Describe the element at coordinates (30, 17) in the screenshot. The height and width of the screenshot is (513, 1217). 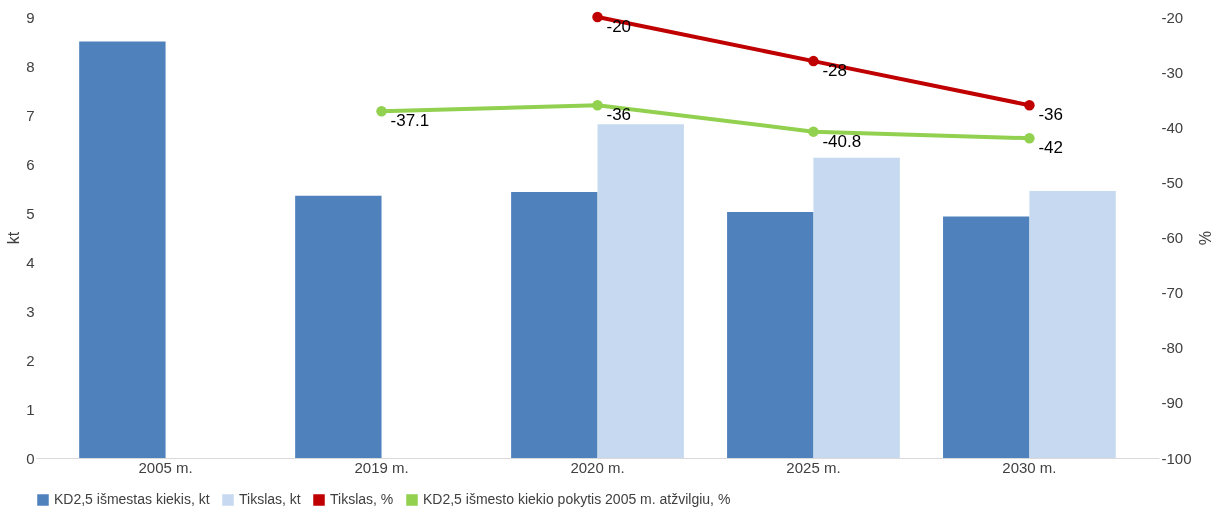
I see `y-tick-label: 9` at that location.